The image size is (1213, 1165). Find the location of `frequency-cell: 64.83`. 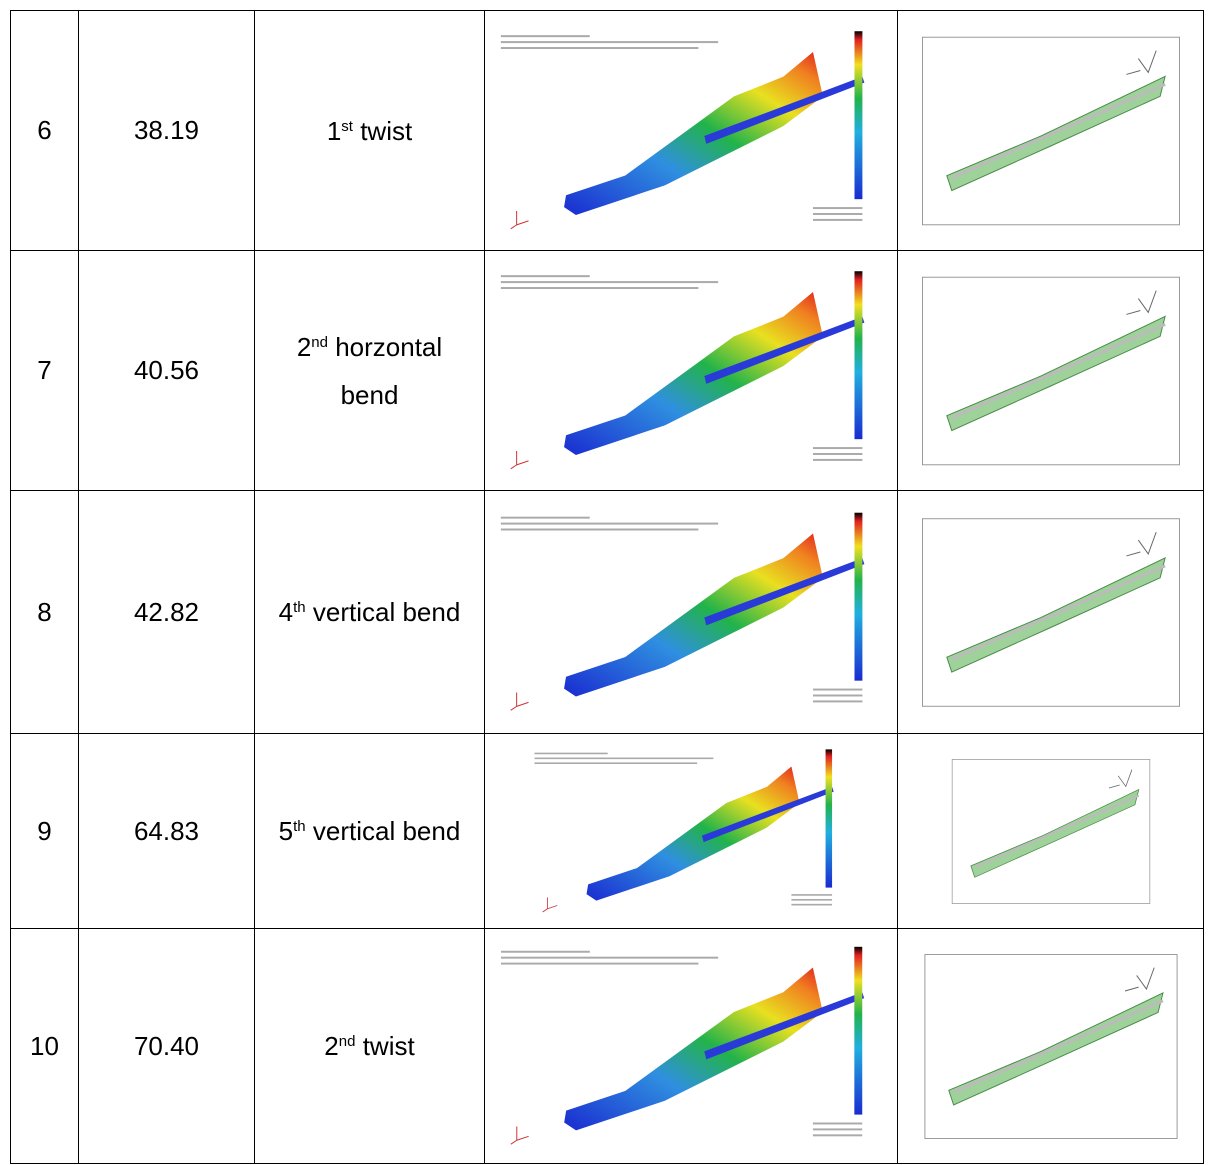

frequency-cell: 64.83 is located at coordinates (166, 831).